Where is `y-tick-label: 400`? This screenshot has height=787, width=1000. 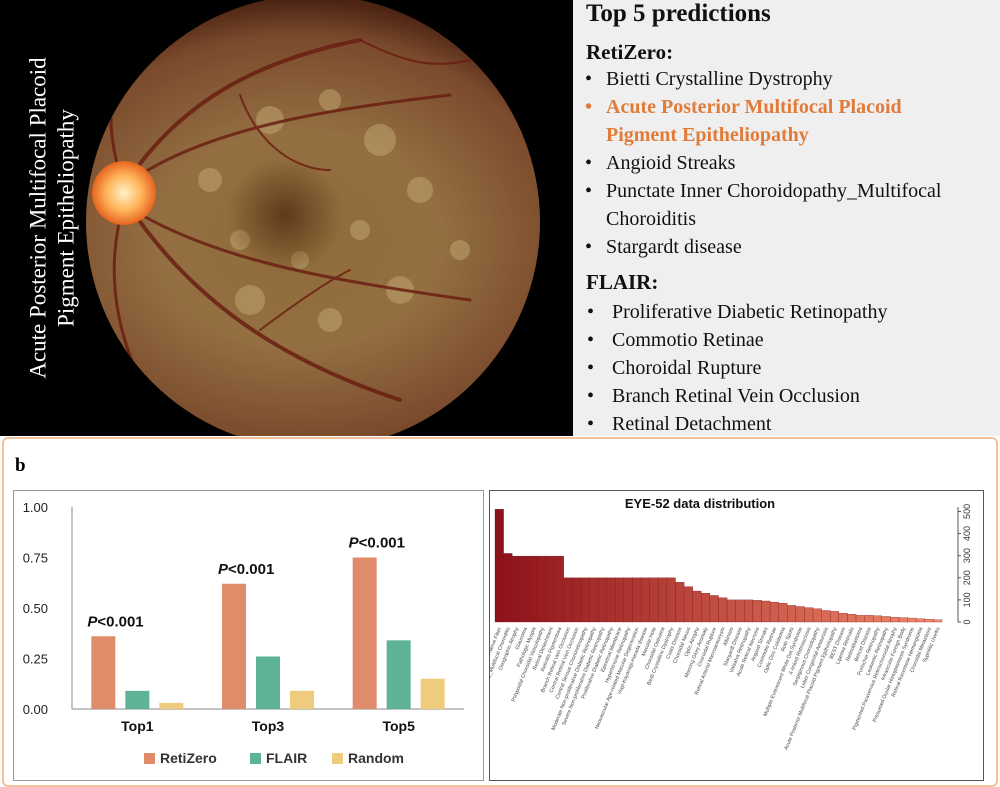 y-tick-label: 400 is located at coordinates (967, 533).